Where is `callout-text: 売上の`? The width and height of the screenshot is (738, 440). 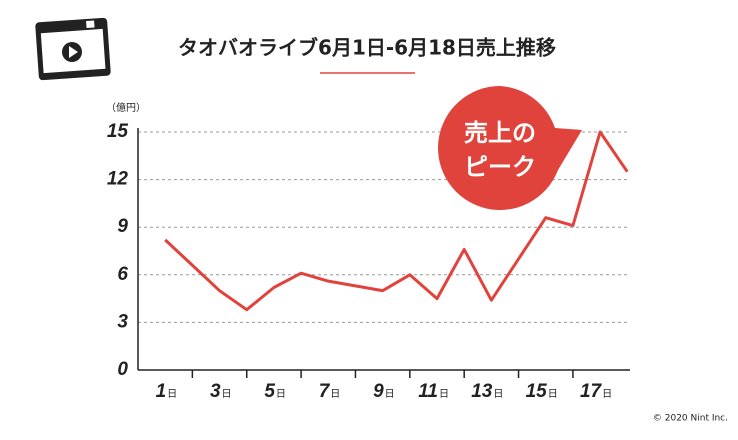
callout-text: 売上の is located at coordinates (500, 133).